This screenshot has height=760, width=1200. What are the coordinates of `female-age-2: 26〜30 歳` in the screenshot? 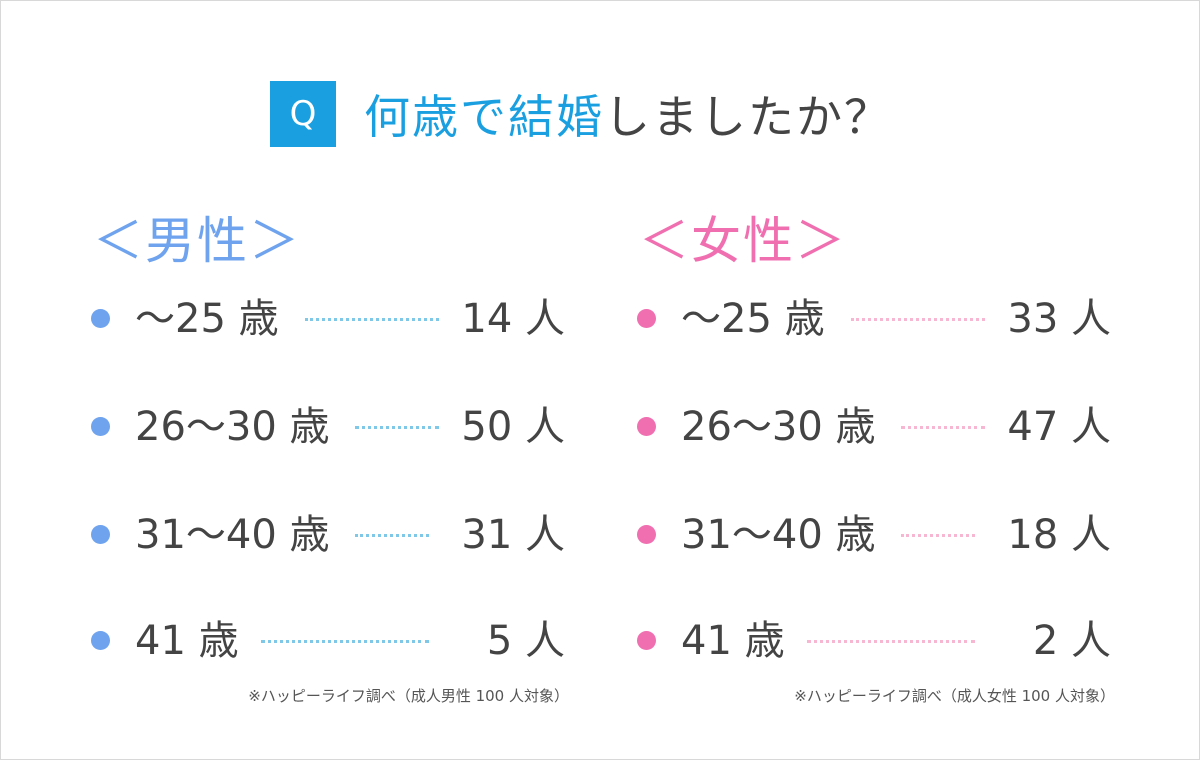 It's located at (778, 427).